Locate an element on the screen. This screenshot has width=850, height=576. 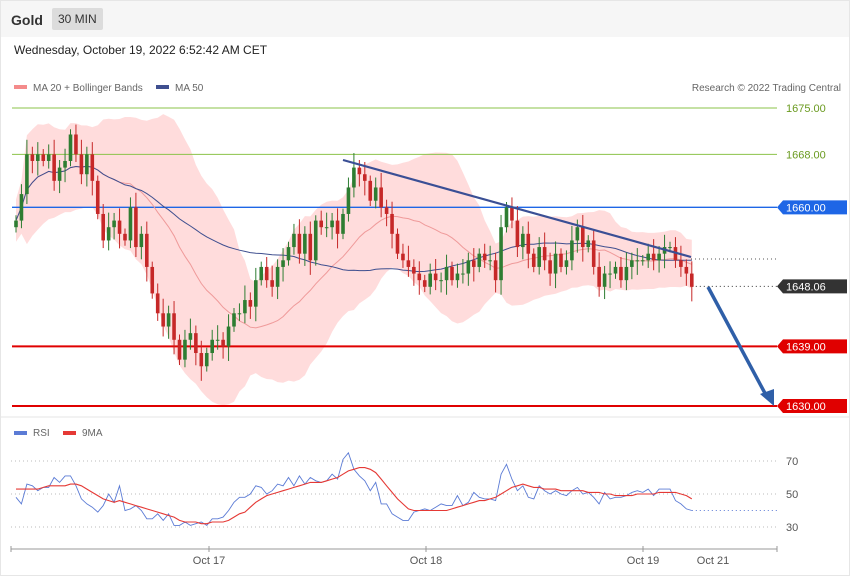
downtrend-line is located at coordinates (517, 208).